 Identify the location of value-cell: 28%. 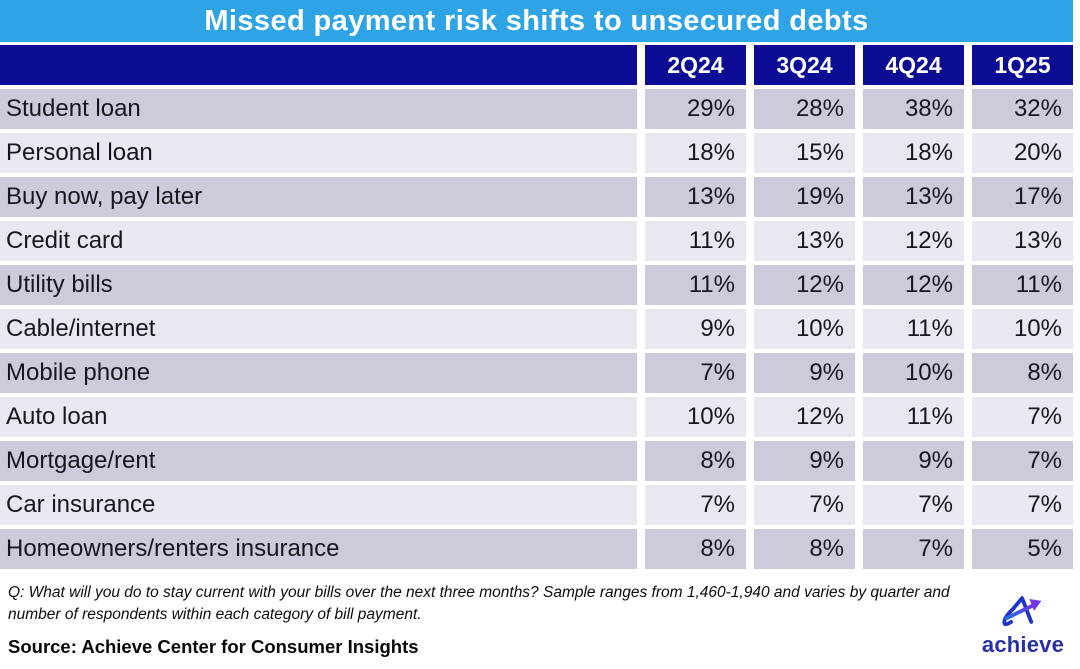
(804, 109).